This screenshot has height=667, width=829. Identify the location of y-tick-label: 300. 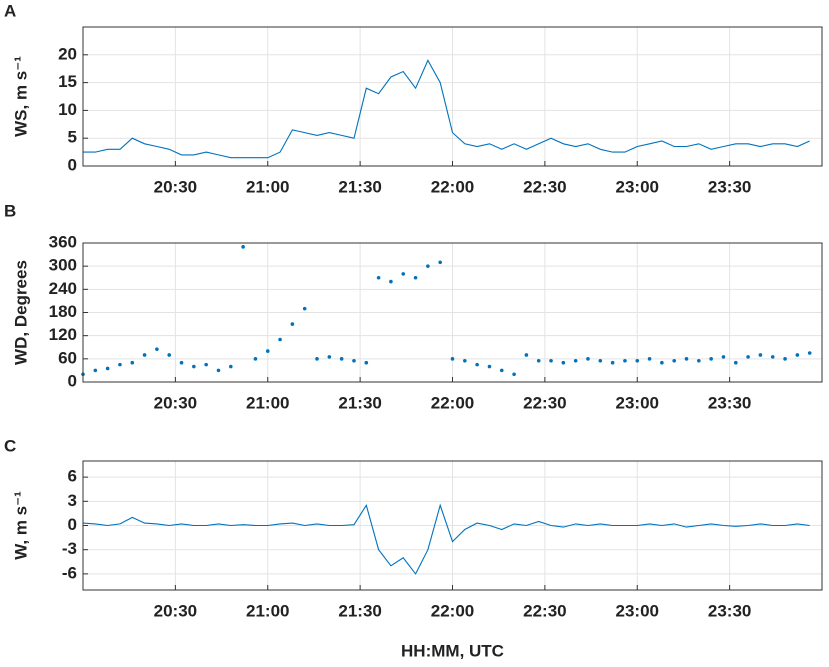
(63, 265).